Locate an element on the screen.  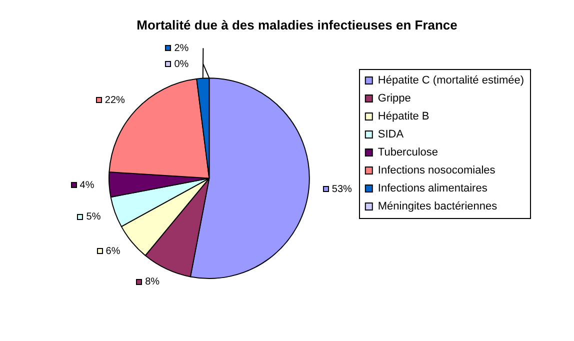
legend-label: Méningites bactériennes is located at coordinates (438, 206).